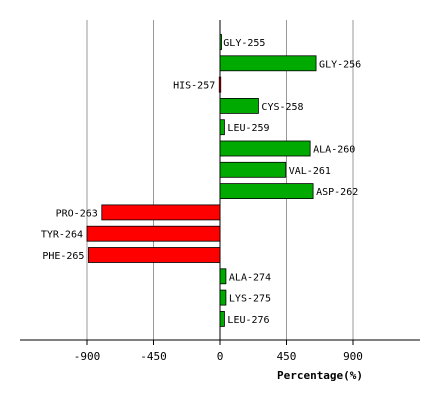  I want to click on bar-label: CYS-258, so click(282, 107).